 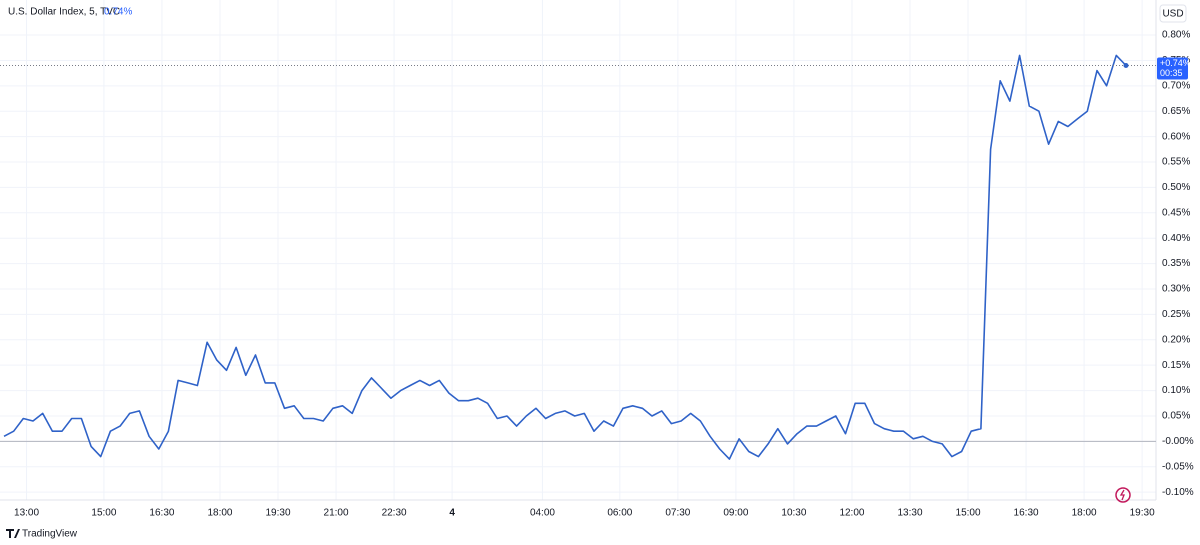 What do you see at coordinates (1176, 289) in the screenshot?
I see `y-tick-label: 0.30%` at bounding box center [1176, 289].